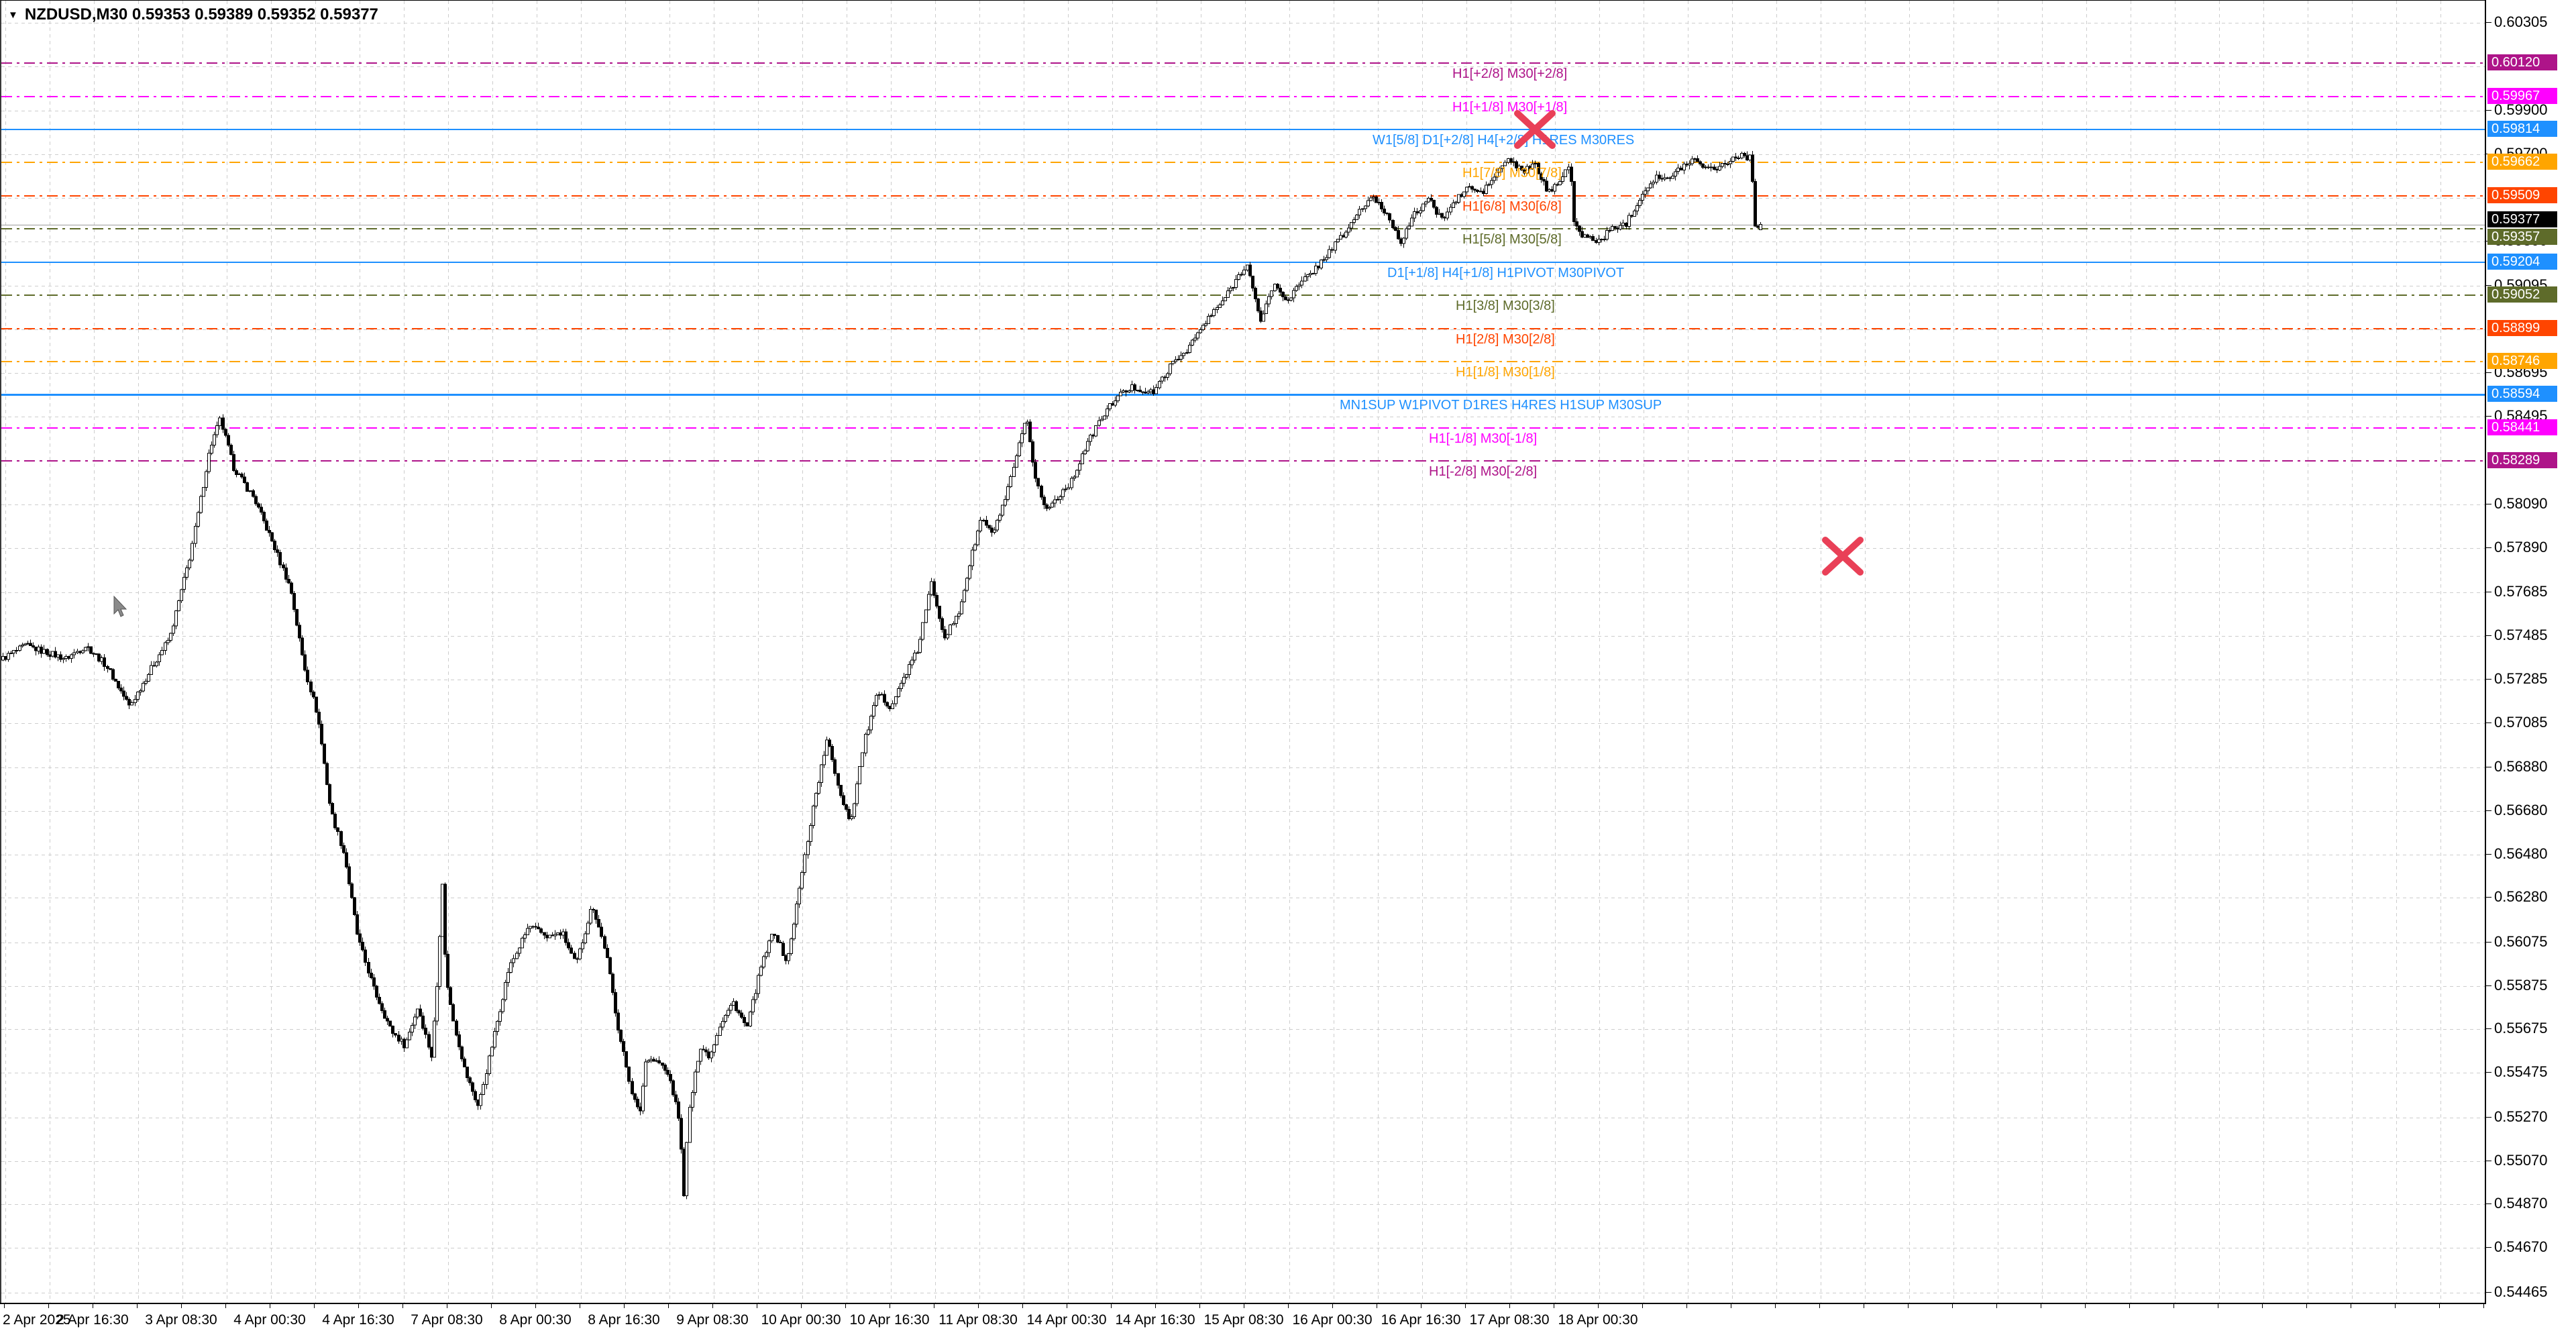  Describe the element at coordinates (1483, 438) in the screenshot. I see `level-label-m1_8: H1[-1/8] M30[-1/8]` at that location.